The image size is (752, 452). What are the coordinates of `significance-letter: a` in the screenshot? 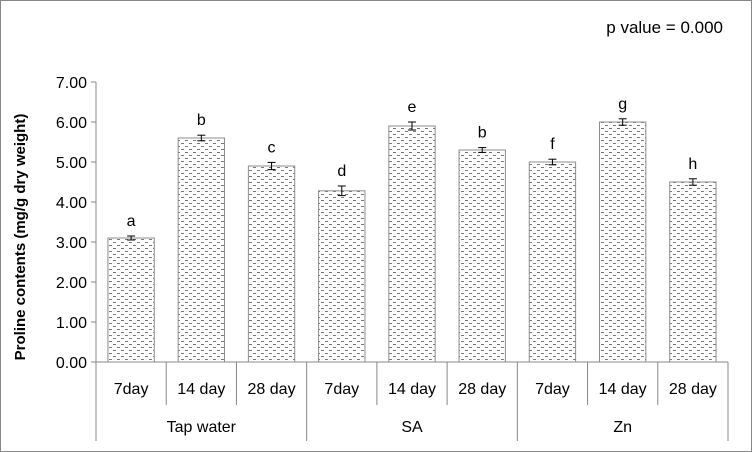 It's located at (131, 221).